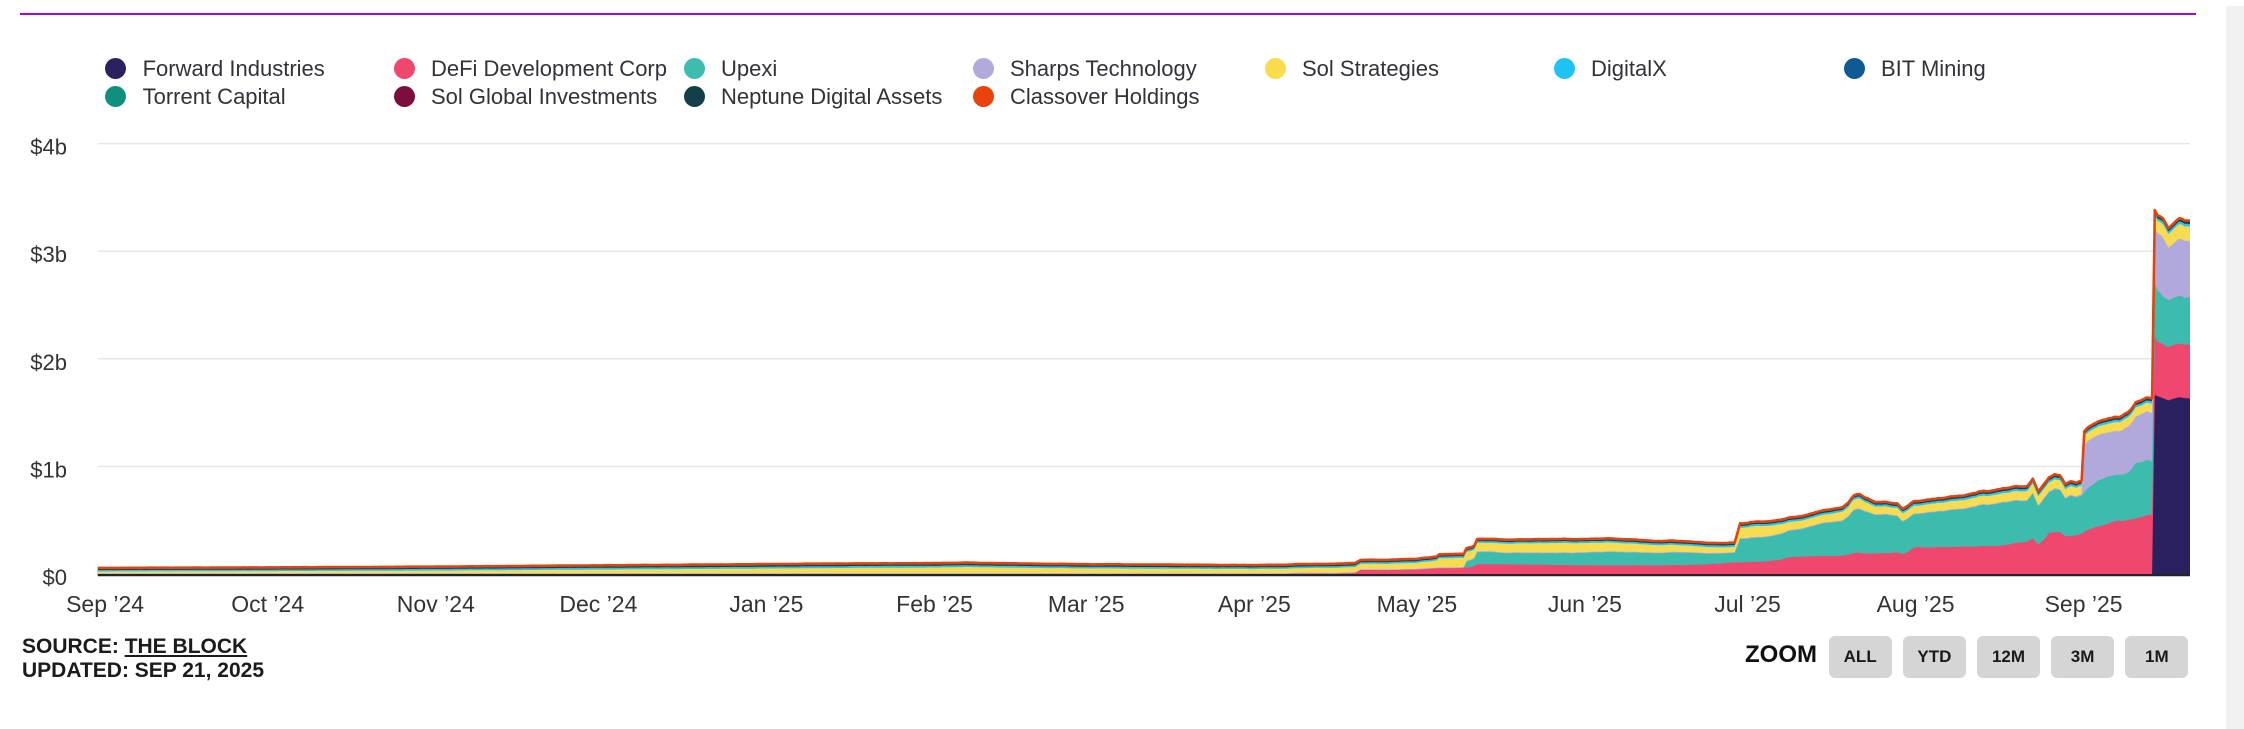  What do you see at coordinates (436, 604) in the screenshot?
I see `svg-text: Nov ’24` at bounding box center [436, 604].